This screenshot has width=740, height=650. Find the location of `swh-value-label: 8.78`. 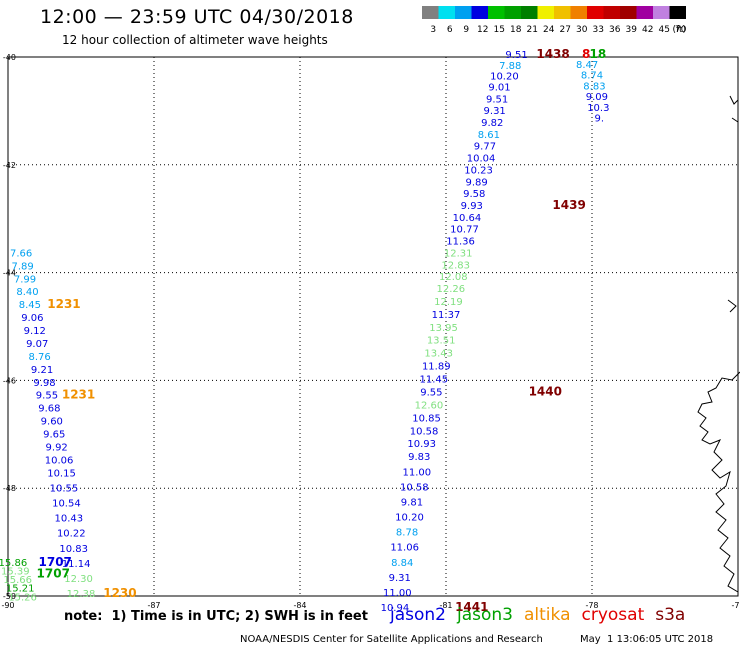

swh-value-label: 8.78 is located at coordinates (407, 533).